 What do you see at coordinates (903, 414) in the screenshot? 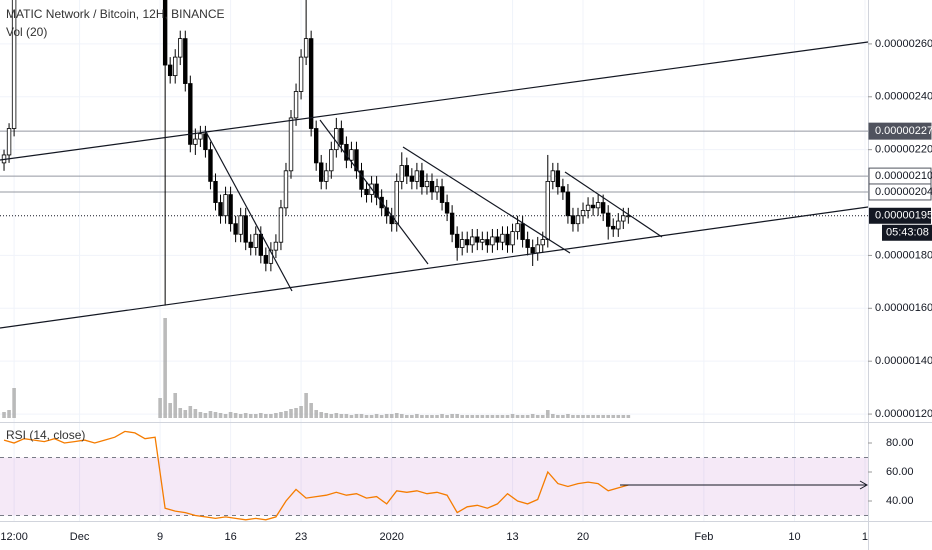
I see `y-tick-label: 0.00000120` at bounding box center [903, 414].